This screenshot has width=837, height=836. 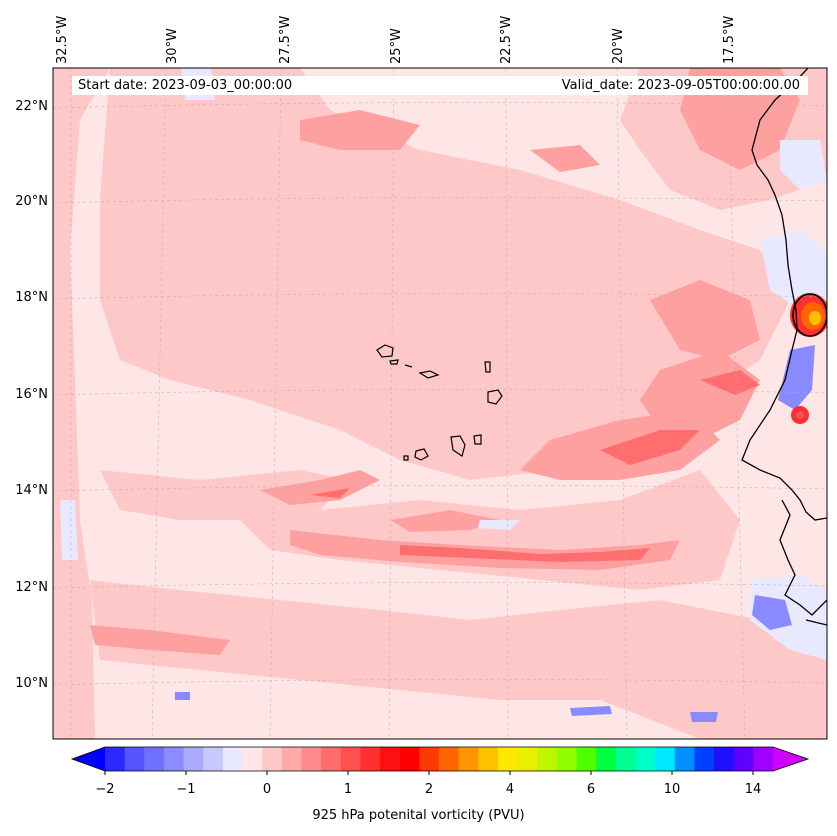 I want to click on lon-label-27-5w: 27.5°W, so click(x=287, y=32).